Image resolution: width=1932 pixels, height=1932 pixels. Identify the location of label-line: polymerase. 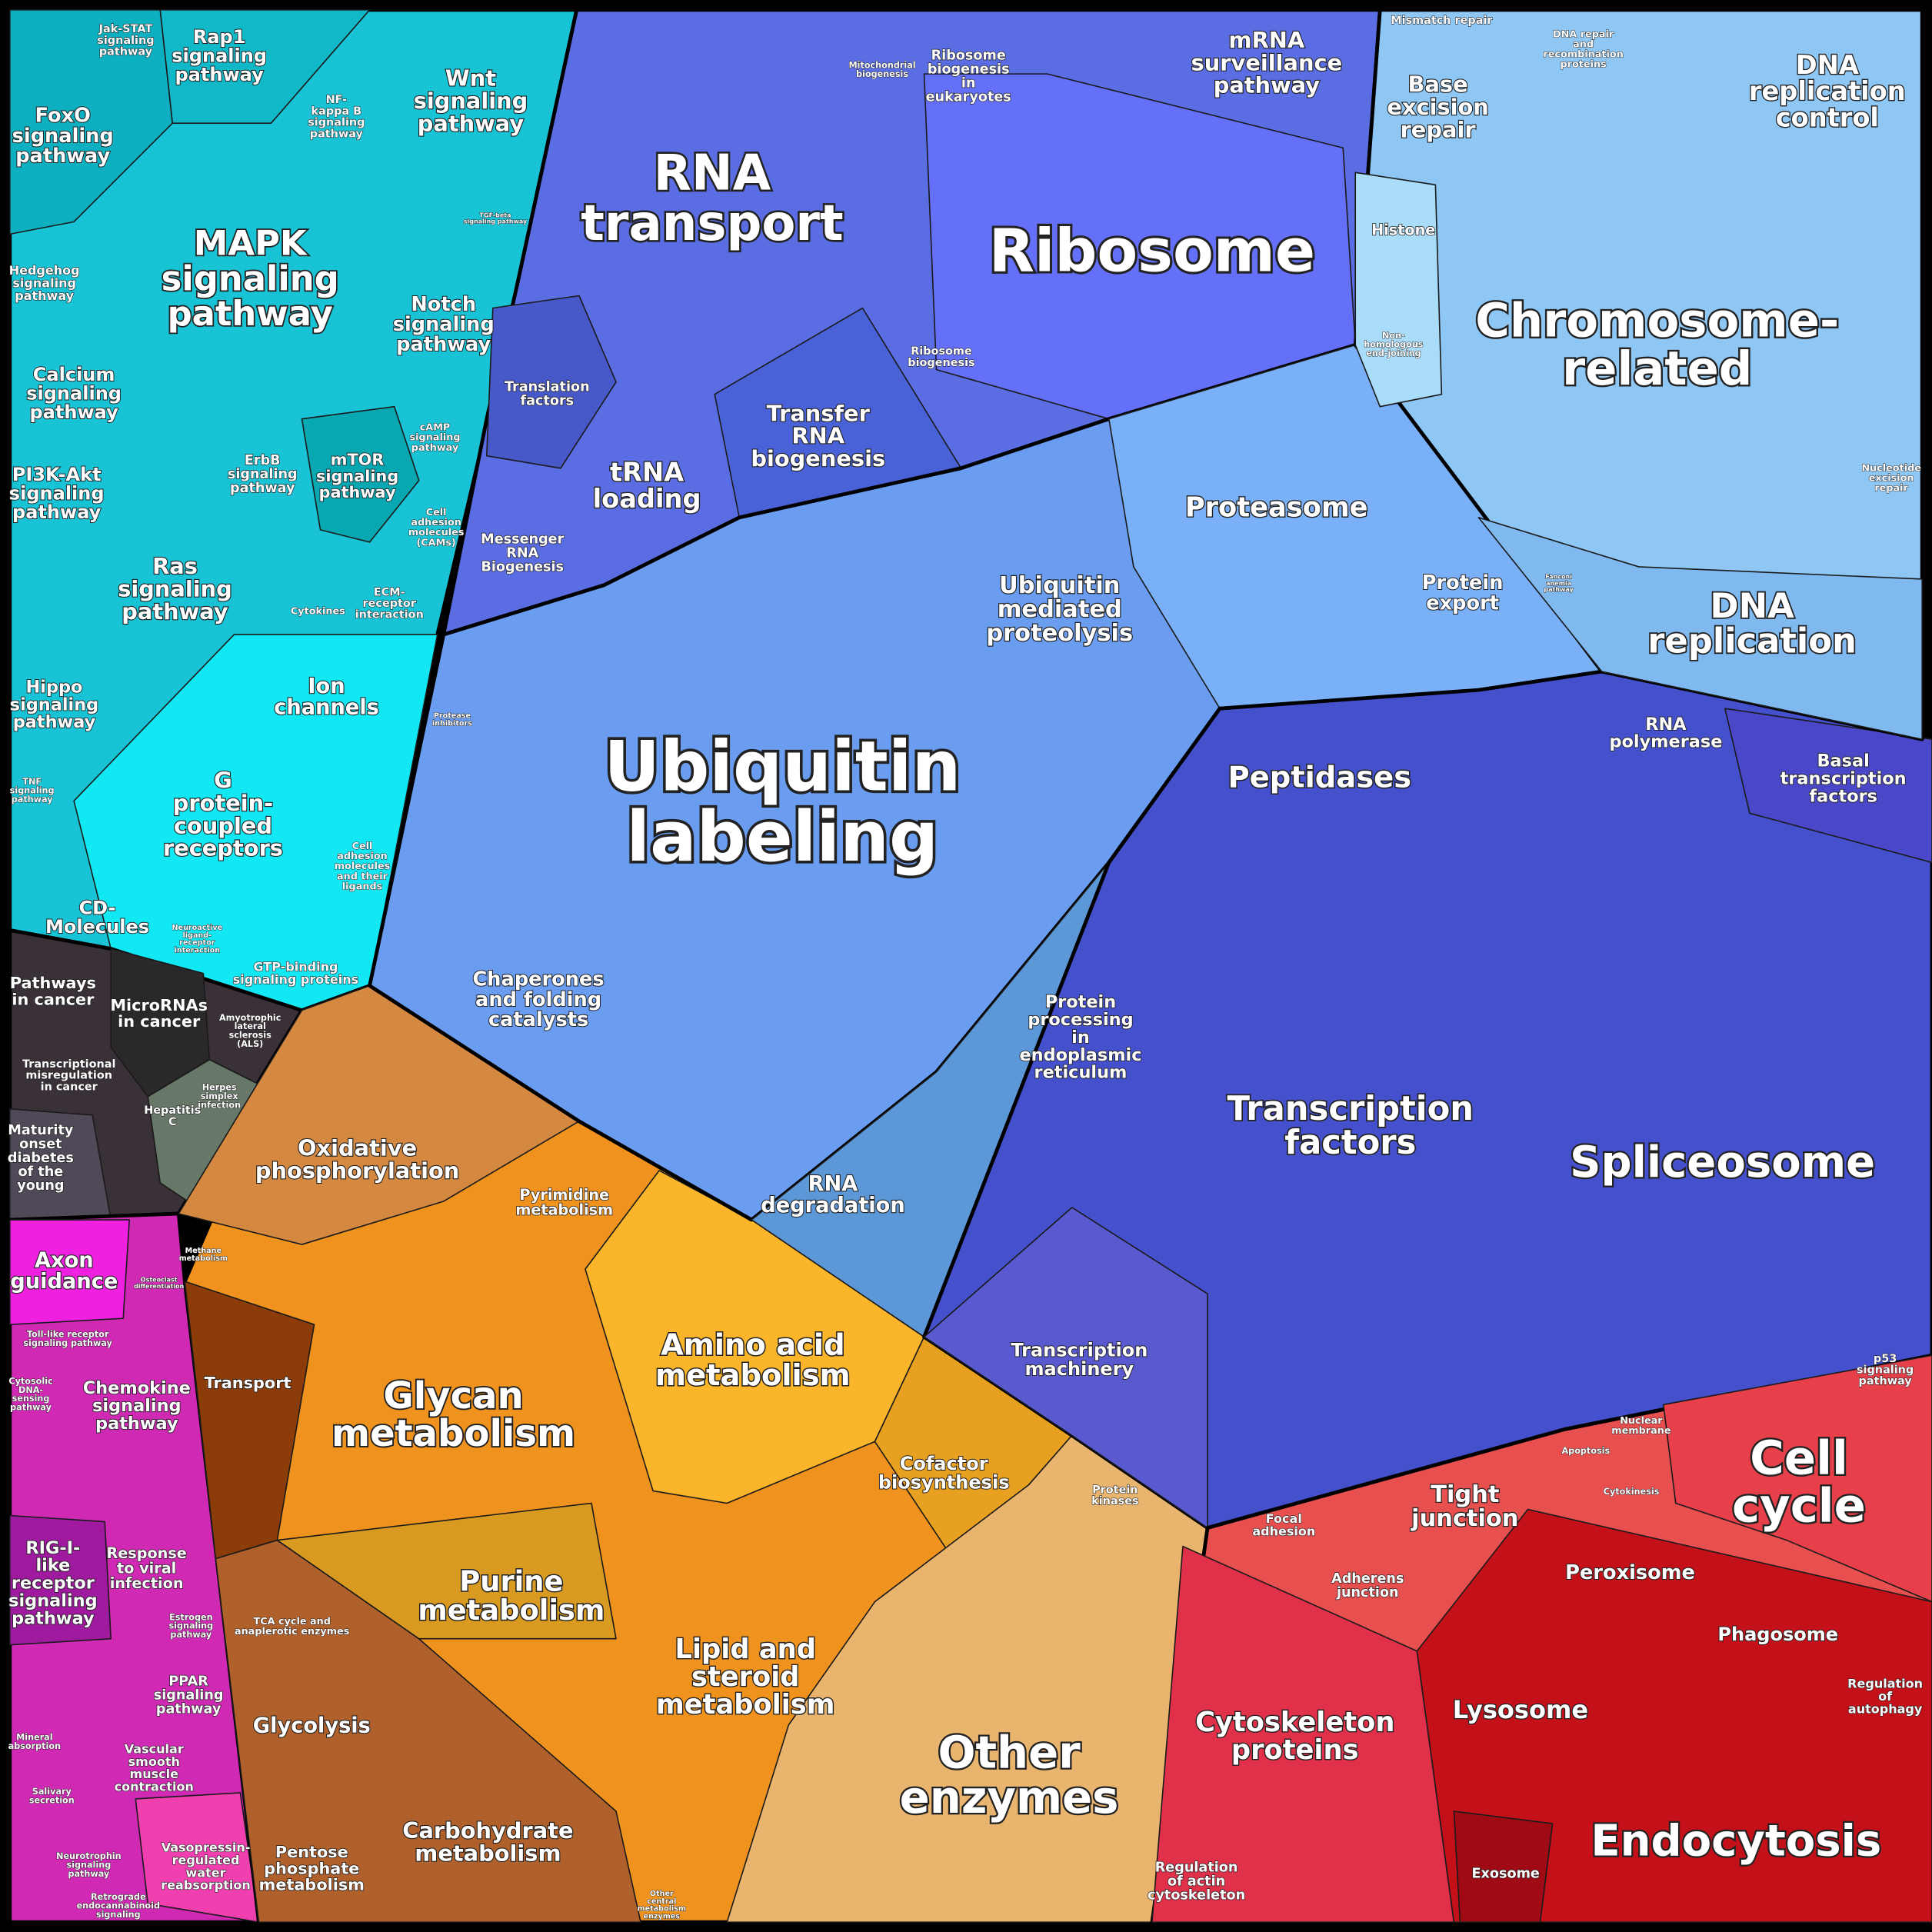
(1665, 741).